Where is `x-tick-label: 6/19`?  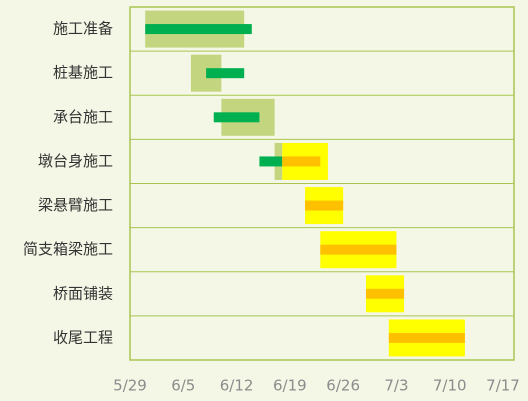 x-tick-label: 6/19 is located at coordinates (290, 386).